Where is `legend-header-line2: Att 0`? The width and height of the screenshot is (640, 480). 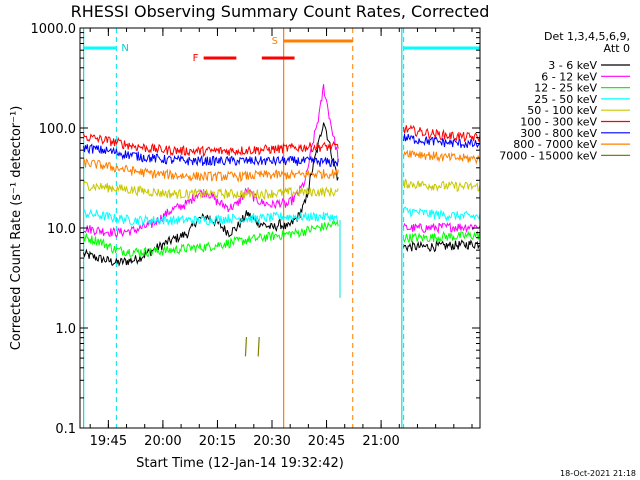 legend-header-line2: Att 0 is located at coordinates (617, 48).